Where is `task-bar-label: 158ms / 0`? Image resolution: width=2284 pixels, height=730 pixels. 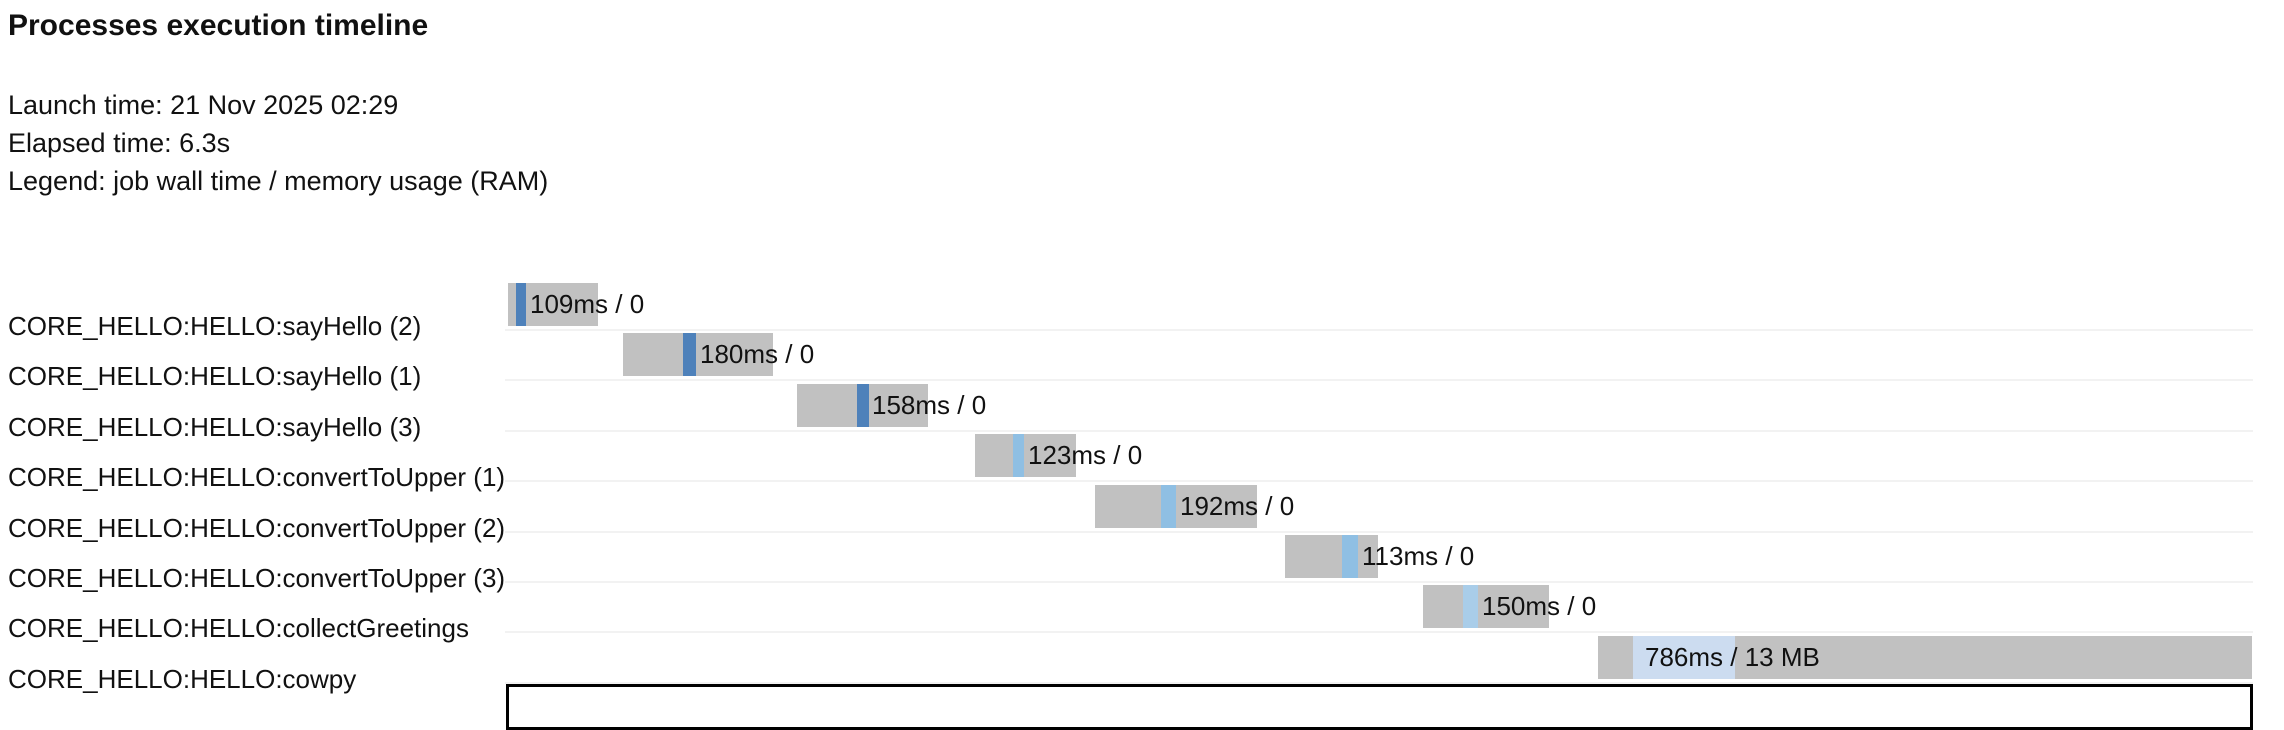
task-bar-label: 158ms / 0 is located at coordinates (929, 404).